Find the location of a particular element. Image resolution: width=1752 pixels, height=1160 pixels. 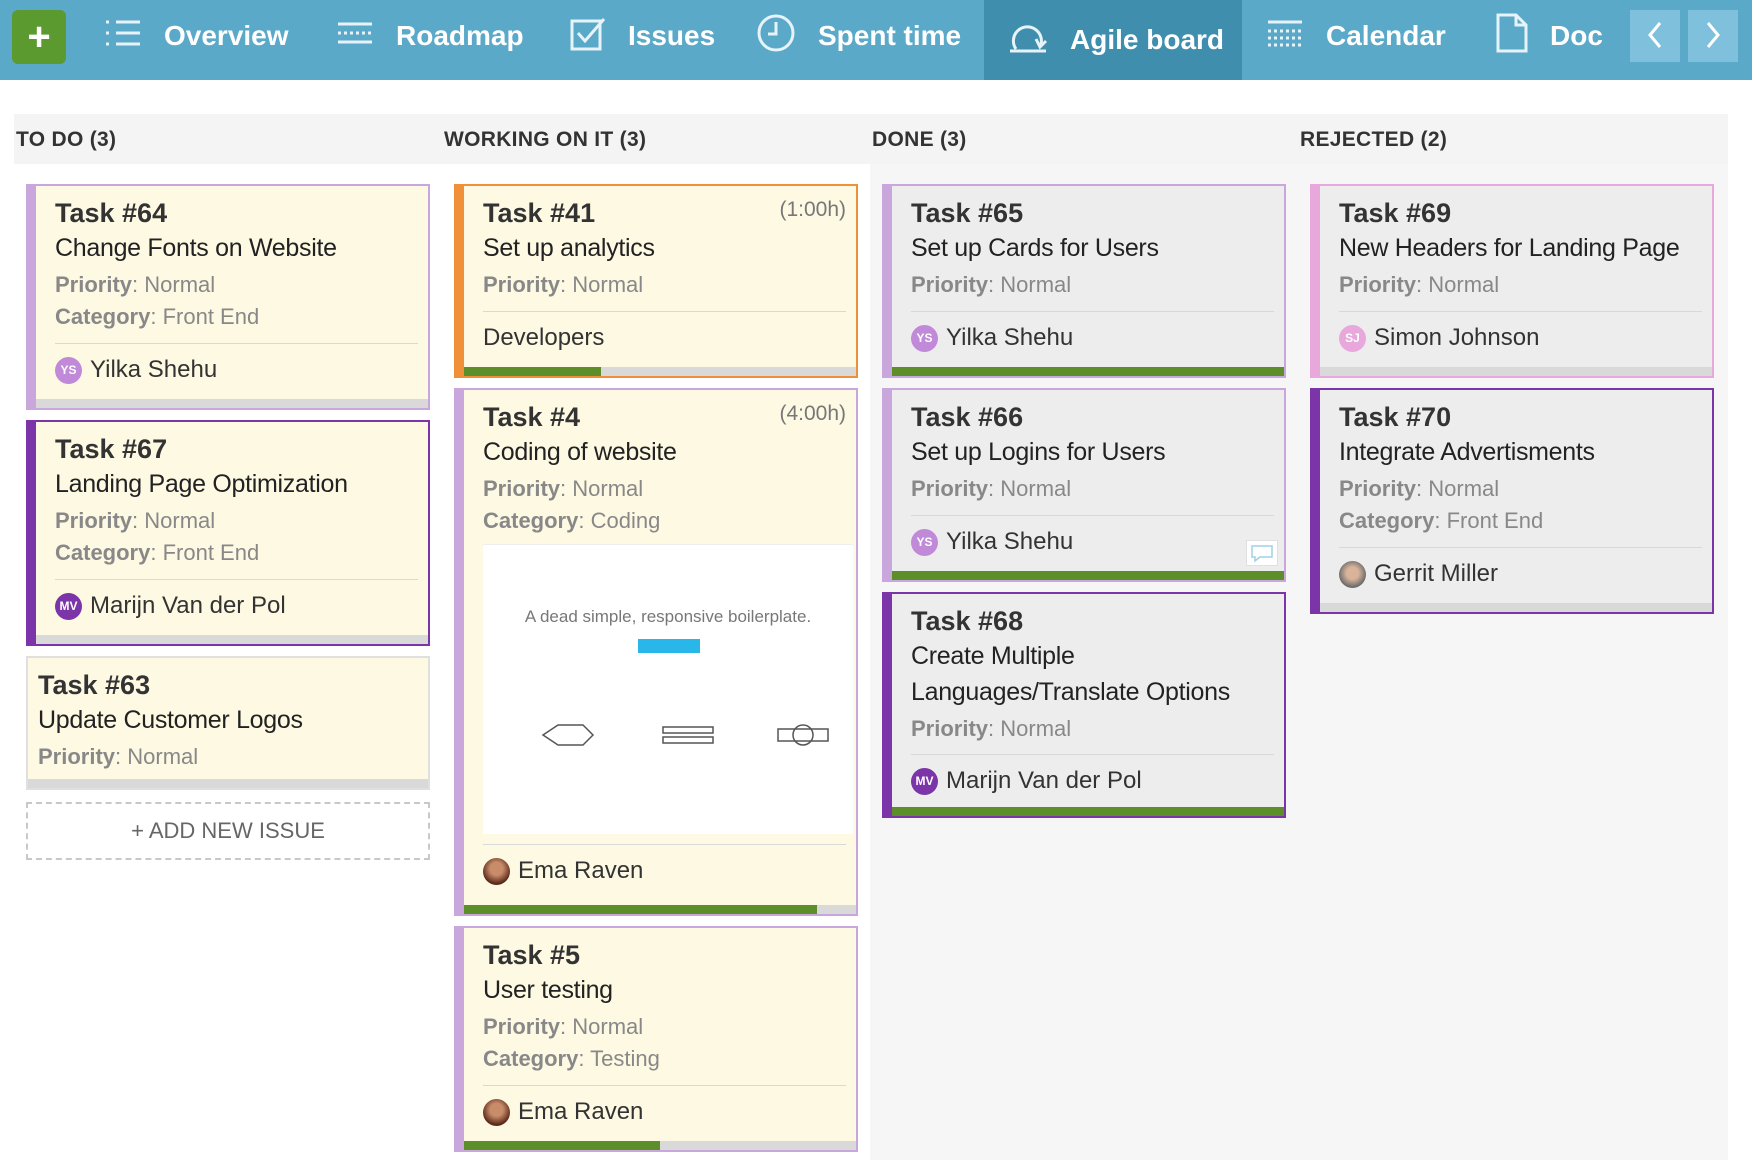

card-subject: User testing is located at coordinates (548, 990).